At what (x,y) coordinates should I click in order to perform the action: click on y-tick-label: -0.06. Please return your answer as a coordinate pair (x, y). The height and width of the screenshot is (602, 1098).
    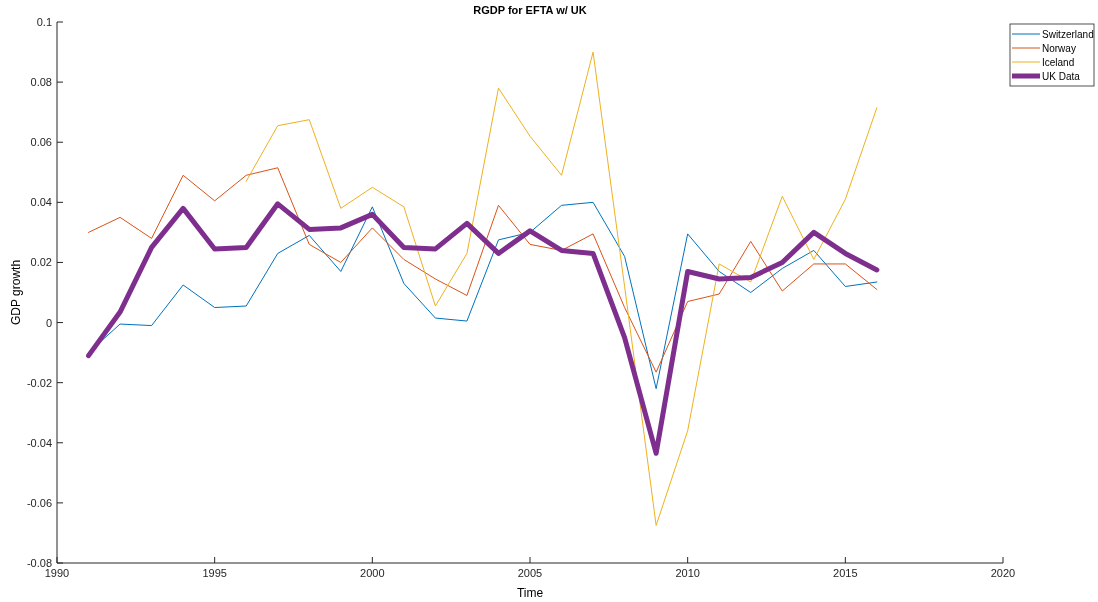
    Looking at the image, I should click on (39, 502).